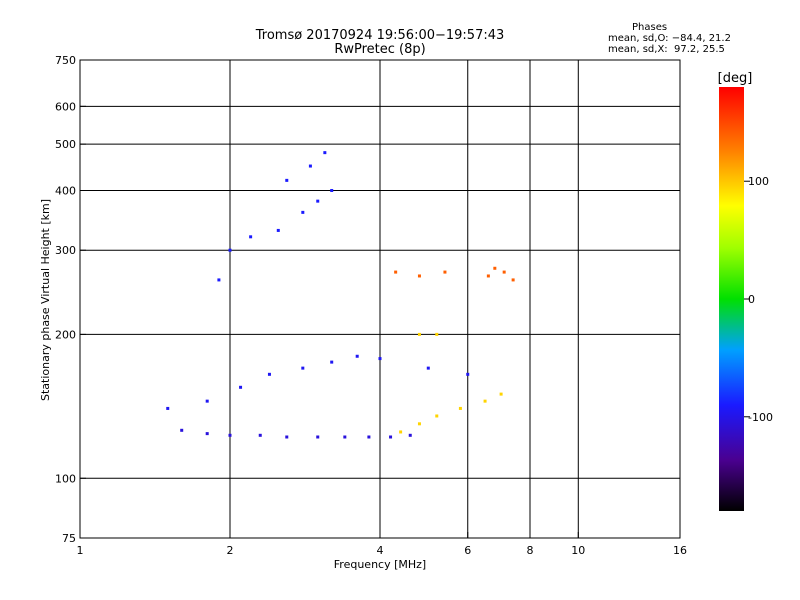  I want to click on colorbar-ticks: 100 0 -100, so click(758, 299).